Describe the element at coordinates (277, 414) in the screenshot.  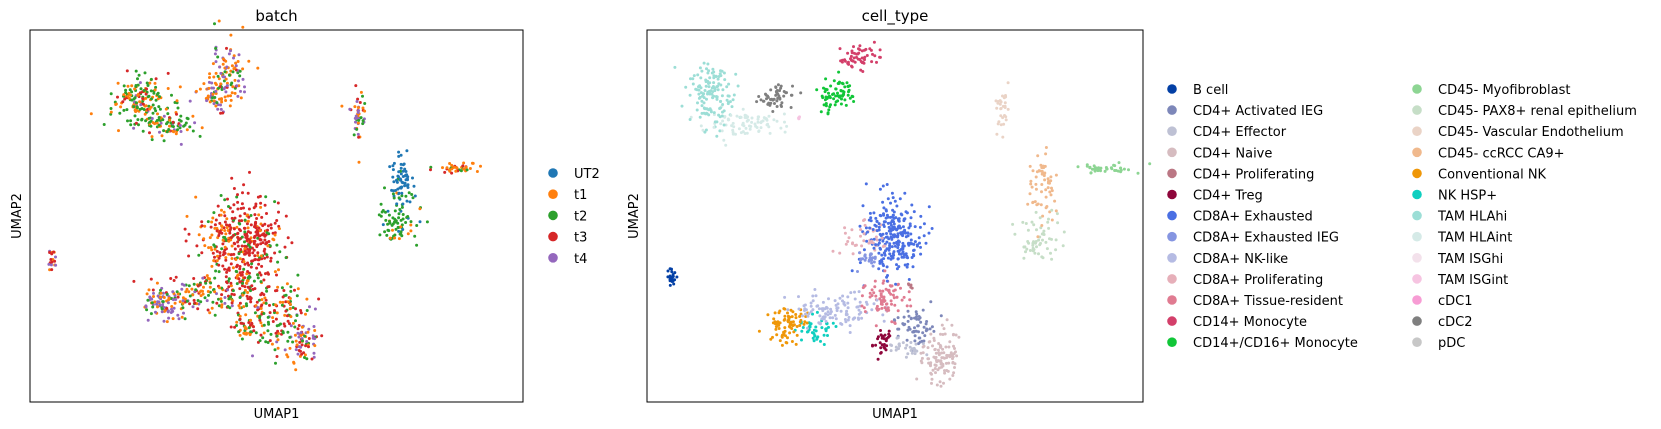
I see `batch-xlabel: UMAP1` at that location.